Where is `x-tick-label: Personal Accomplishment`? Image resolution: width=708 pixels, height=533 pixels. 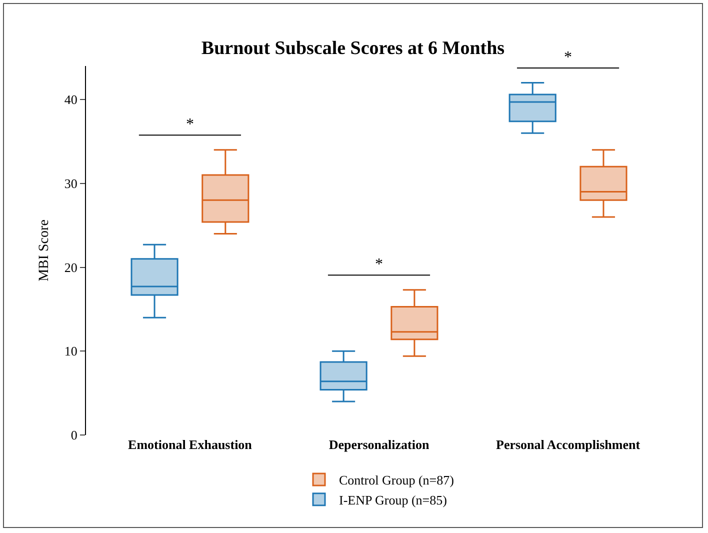
x-tick-label: Personal Accomplishment is located at coordinates (568, 444).